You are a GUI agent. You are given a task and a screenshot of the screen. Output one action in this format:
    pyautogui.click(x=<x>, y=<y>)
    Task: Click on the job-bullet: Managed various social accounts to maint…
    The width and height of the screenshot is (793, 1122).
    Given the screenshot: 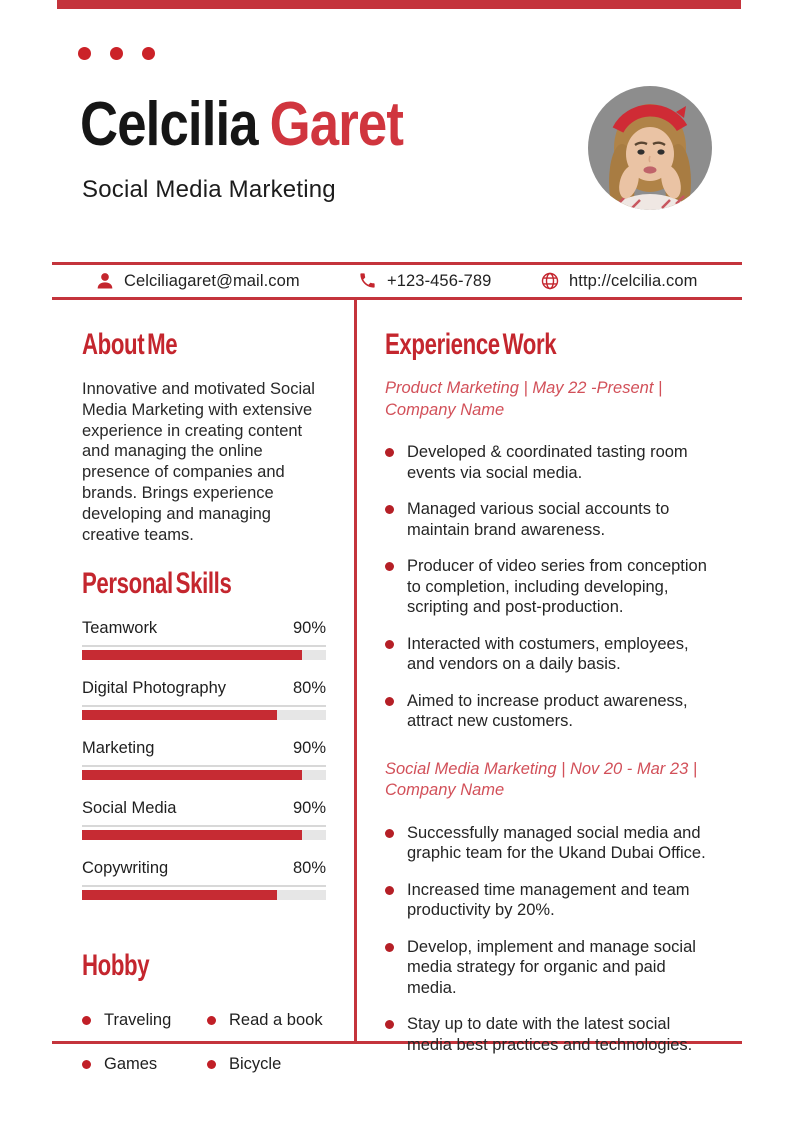 What is the action you would take?
    pyautogui.click(x=550, y=519)
    